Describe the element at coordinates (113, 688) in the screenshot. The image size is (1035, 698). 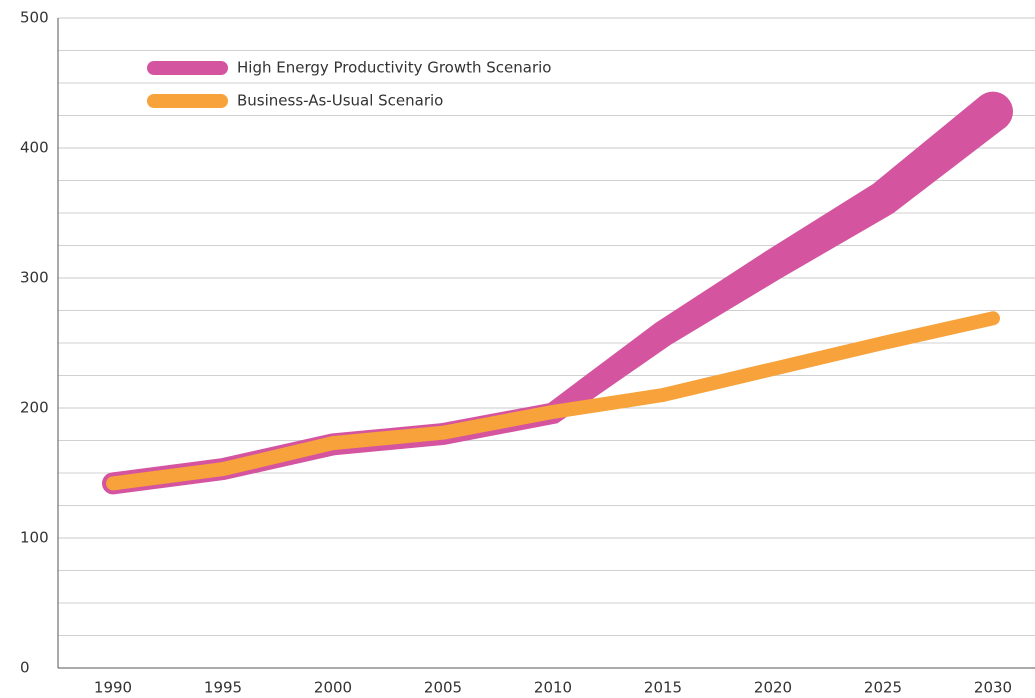
I see `x-tick-label: 1990` at that location.